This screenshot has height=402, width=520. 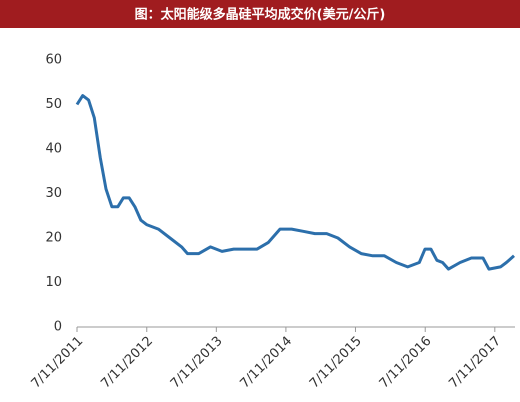 I want to click on y-tick-label: 0, so click(x=58, y=327).